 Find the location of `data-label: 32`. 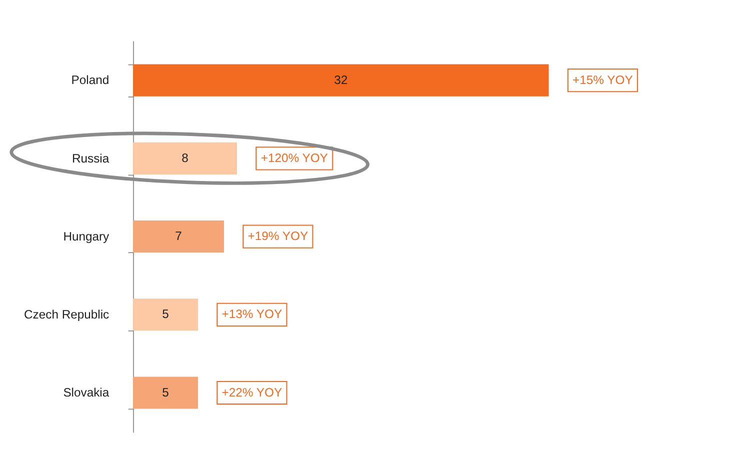

data-label: 32 is located at coordinates (341, 79).